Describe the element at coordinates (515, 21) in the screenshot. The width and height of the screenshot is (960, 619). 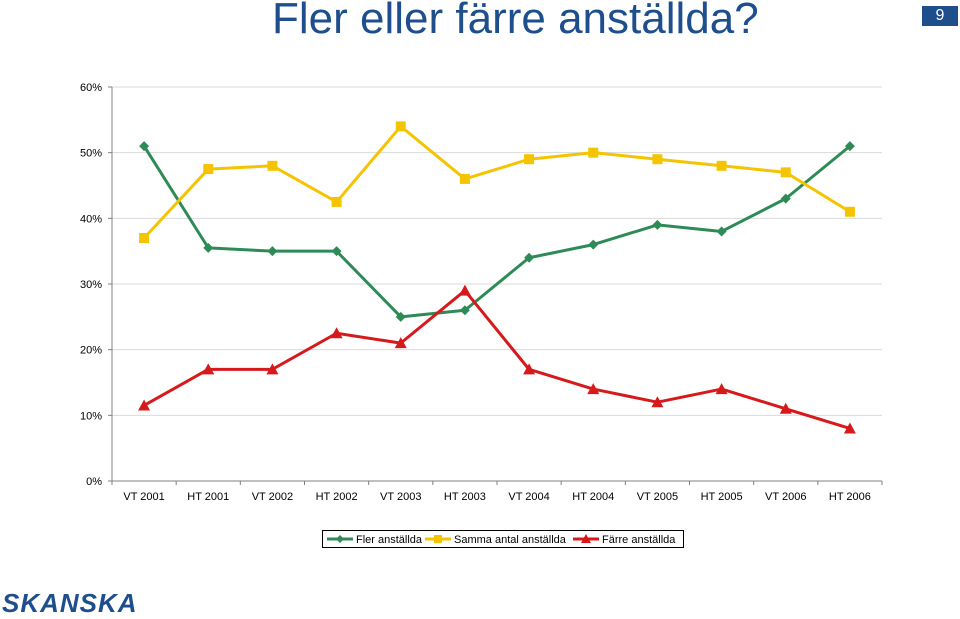
I see `slide-title: Fler eller färre anställda?` at that location.